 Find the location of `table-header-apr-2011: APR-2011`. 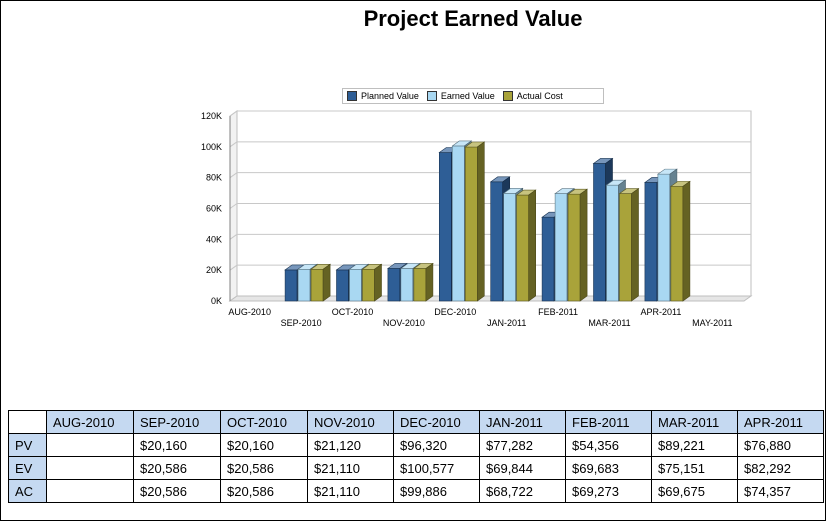

table-header-apr-2011: APR-2011 is located at coordinates (780, 422).